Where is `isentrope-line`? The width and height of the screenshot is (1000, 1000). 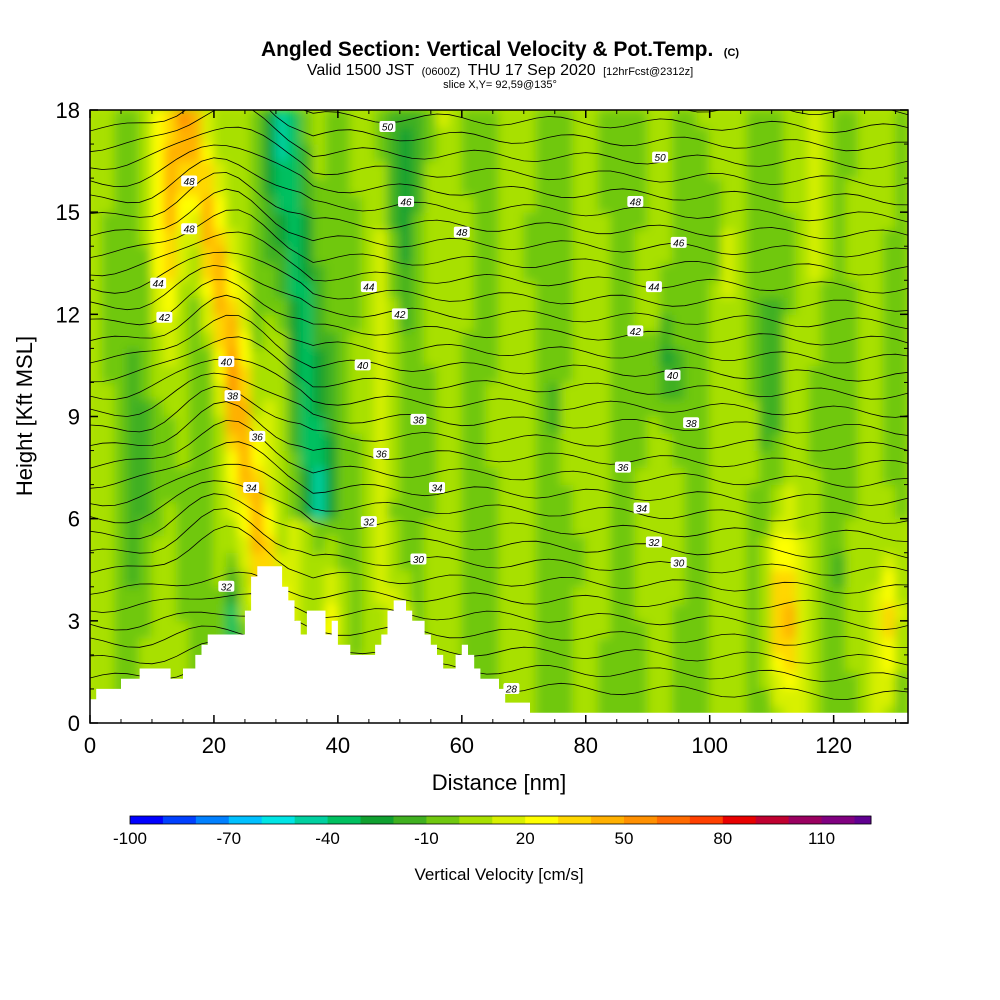 isentrope-line is located at coordinates (522, 122).